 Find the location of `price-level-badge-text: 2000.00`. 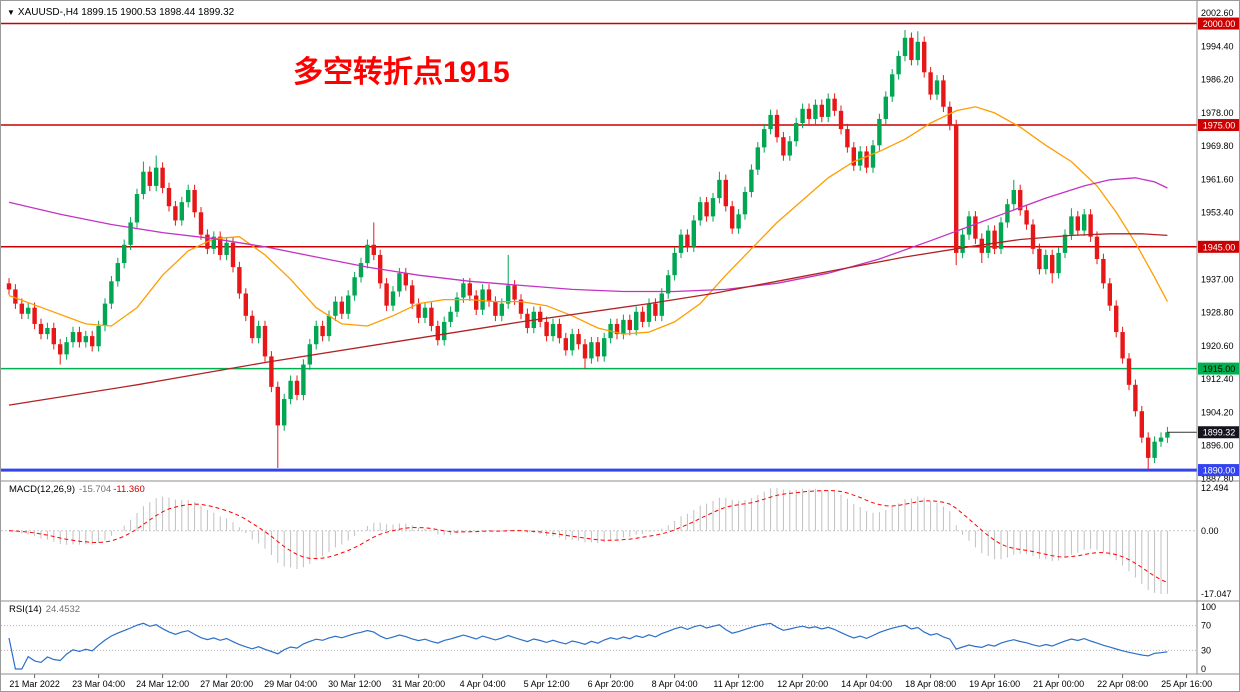

price-level-badge-text: 2000.00 is located at coordinates (1219, 24).